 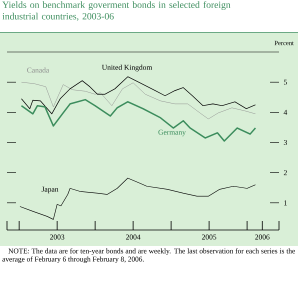 What do you see at coordinates (116, 11) in the screenshot?
I see `chart-title: Yields on benchmark goverment bonds in selected foreign industrial countries, 2003-06` at bounding box center [116, 11].